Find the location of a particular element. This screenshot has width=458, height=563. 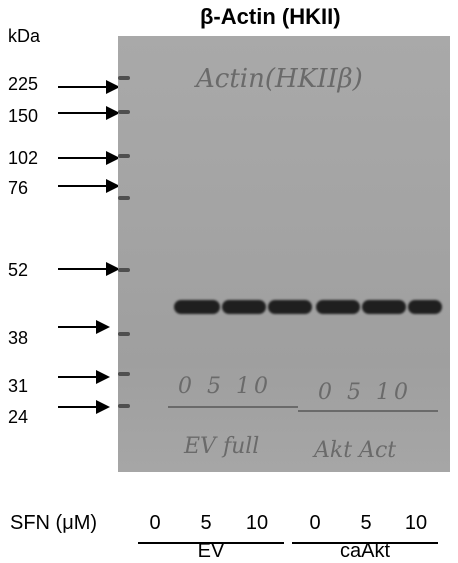

kda-label: kDa is located at coordinates (24, 36).